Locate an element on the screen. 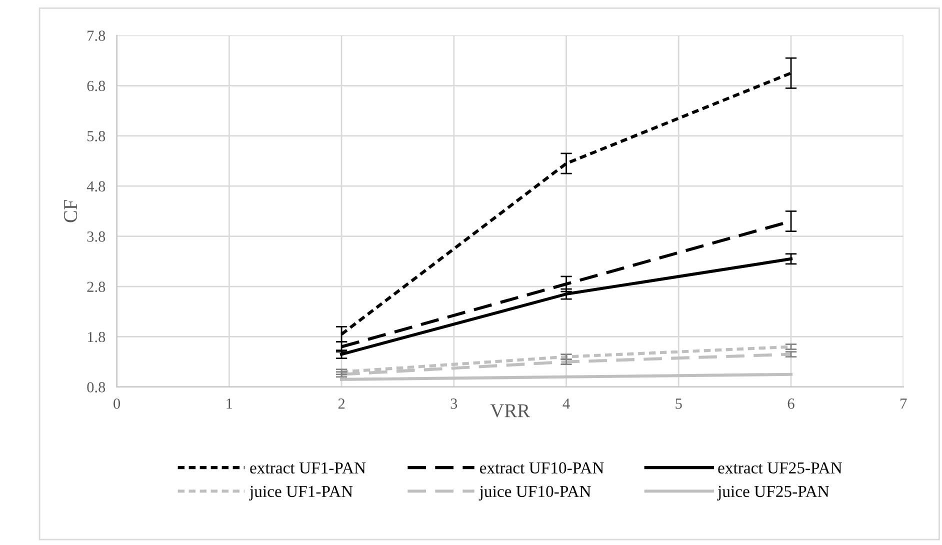 This screenshot has height=545, width=942. y-tick-label: 6.8 is located at coordinates (96, 86).